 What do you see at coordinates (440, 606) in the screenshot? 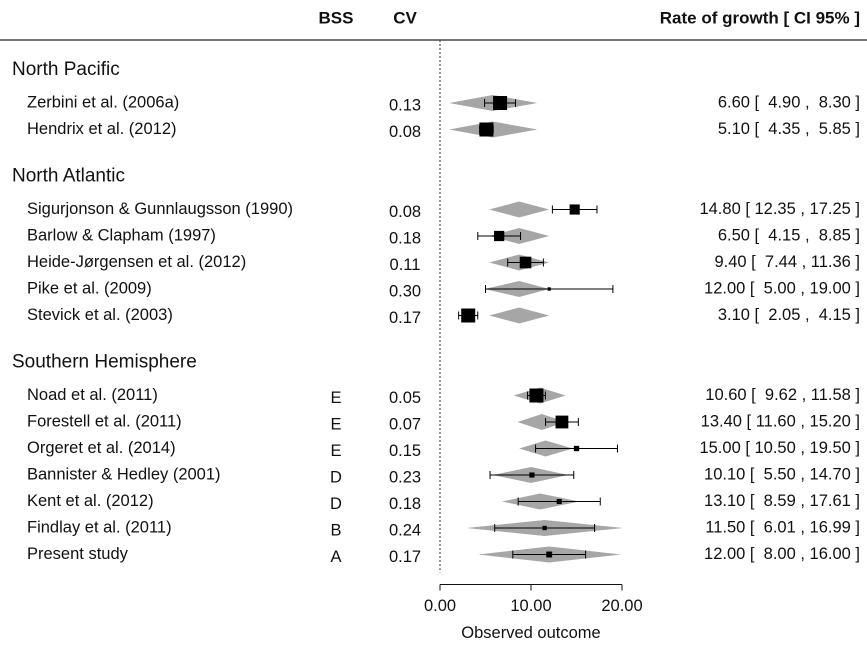
I see `x-tick-label: 0.00` at bounding box center [440, 606].